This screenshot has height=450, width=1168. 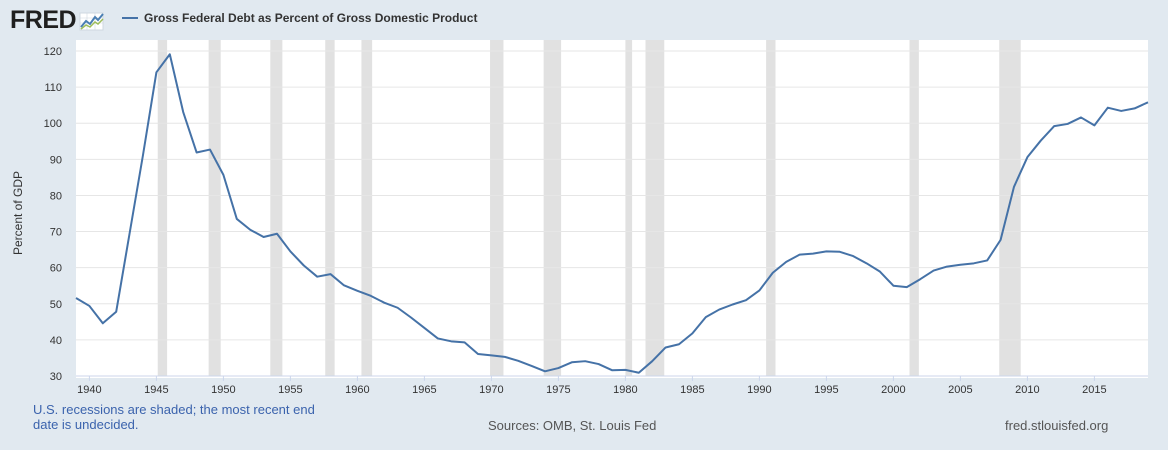 What do you see at coordinates (692, 390) in the screenshot?
I see `x-tick-label-1985: 1985` at bounding box center [692, 390].